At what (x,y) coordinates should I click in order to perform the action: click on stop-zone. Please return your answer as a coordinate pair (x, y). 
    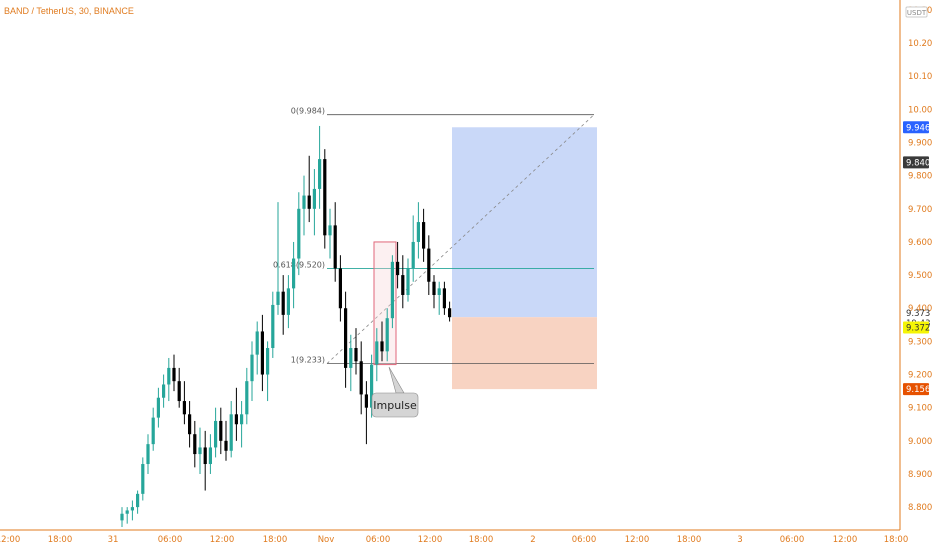
    Looking at the image, I should click on (524, 353).